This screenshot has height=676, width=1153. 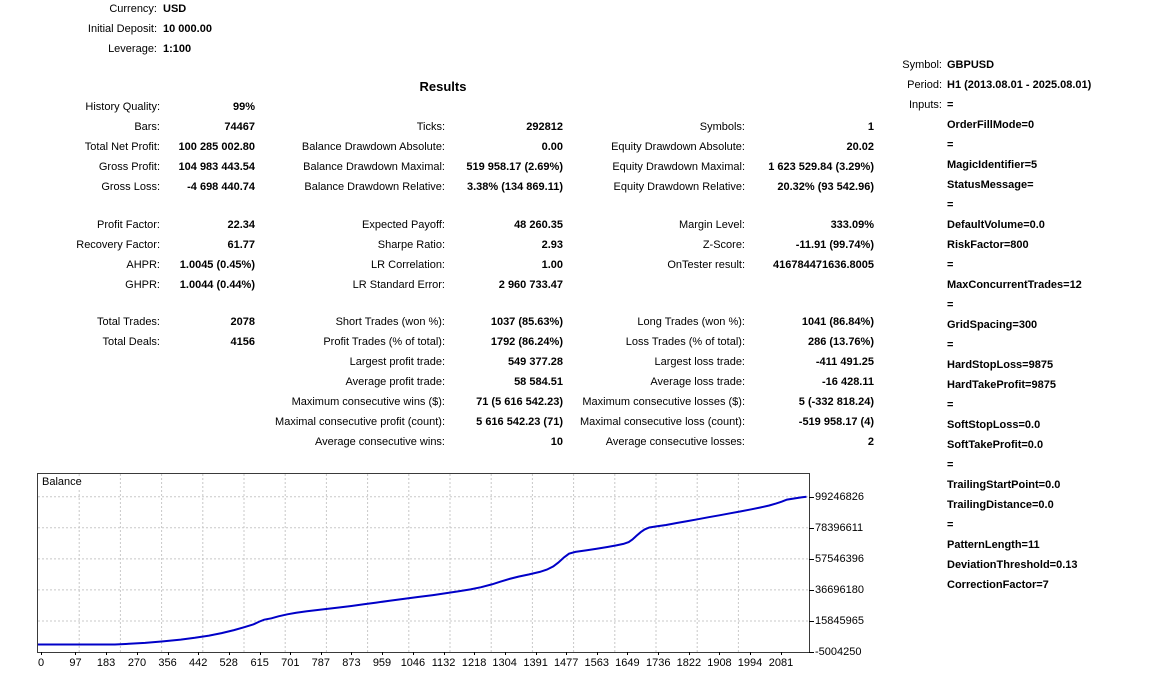 What do you see at coordinates (993, 545) in the screenshot?
I see `input-parameter: PatternLength=11` at bounding box center [993, 545].